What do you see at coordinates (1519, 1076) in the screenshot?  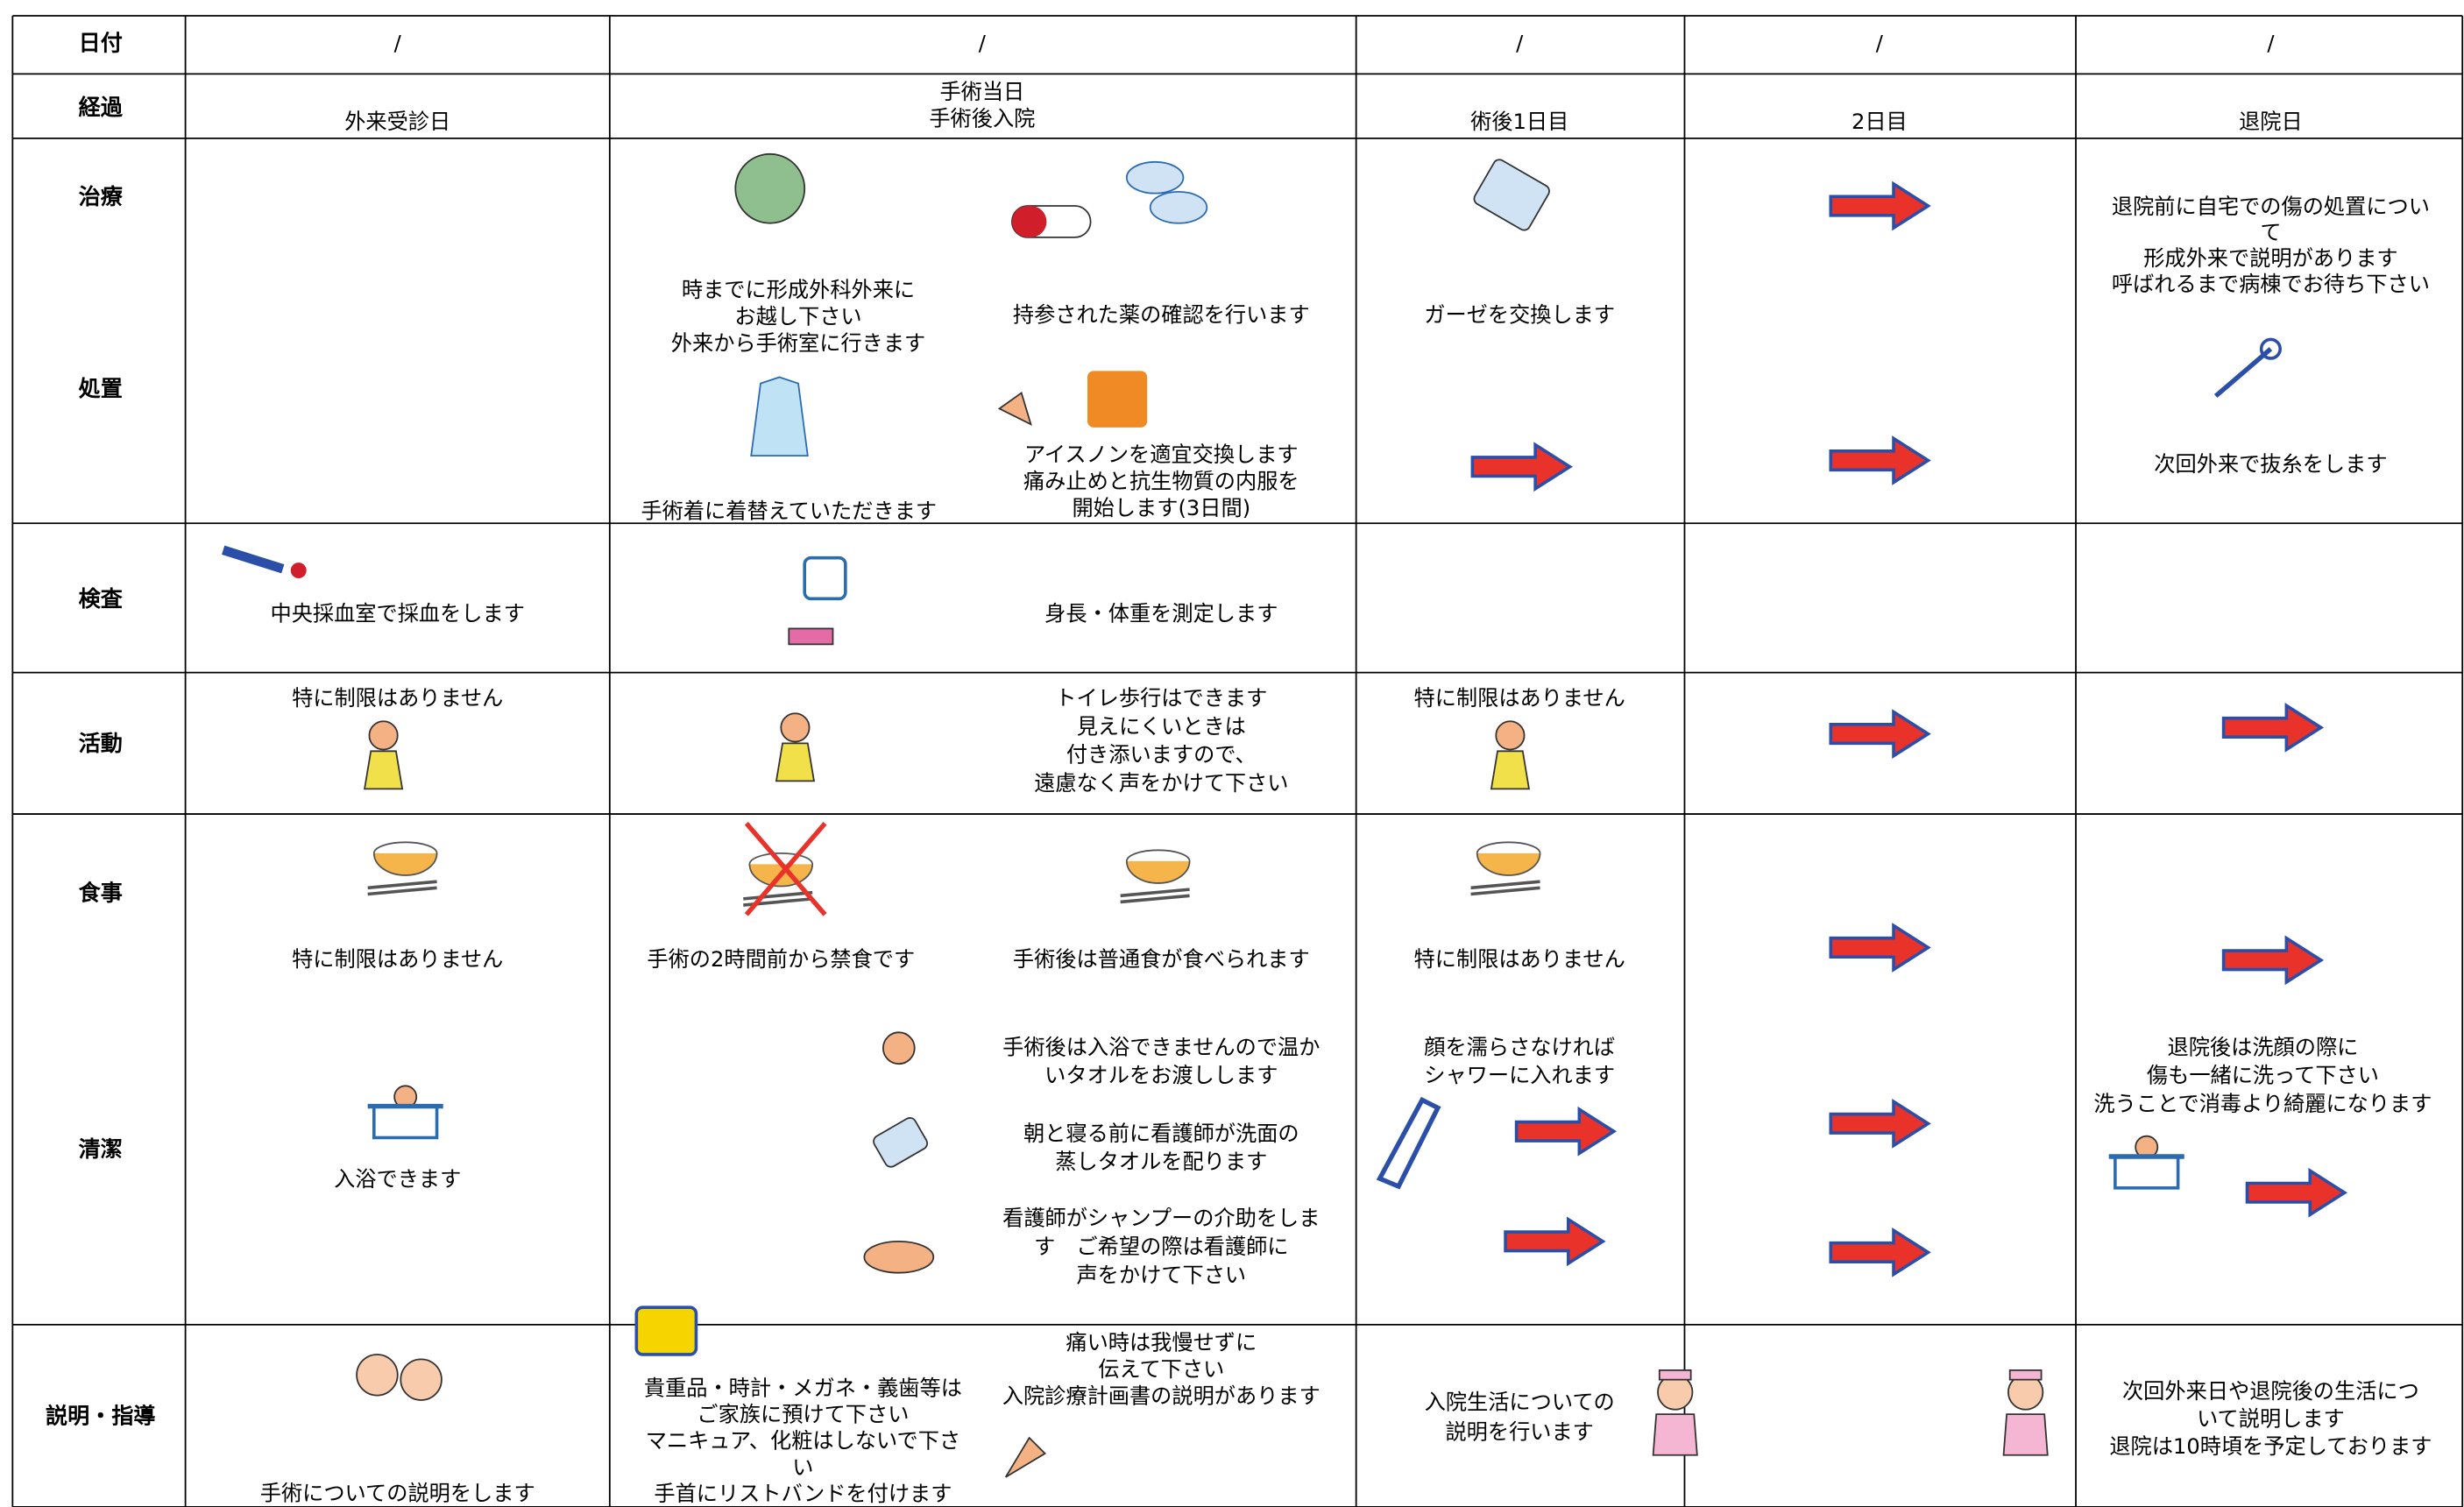 I see `cell-text: シャワーに入れます` at bounding box center [1519, 1076].